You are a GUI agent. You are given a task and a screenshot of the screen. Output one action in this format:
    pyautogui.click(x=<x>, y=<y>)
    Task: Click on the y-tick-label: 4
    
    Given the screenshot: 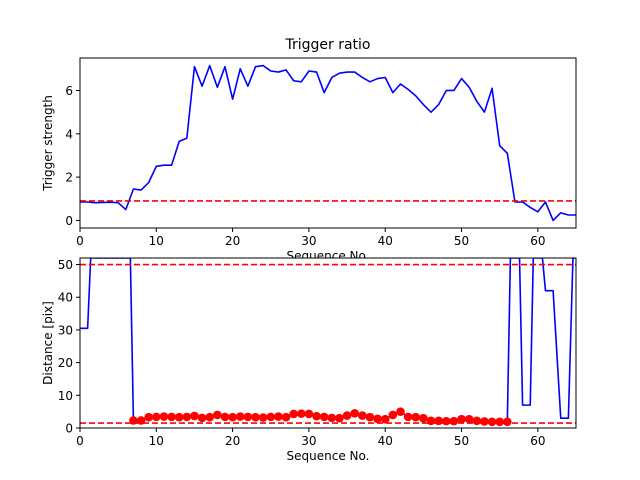 What is the action you would take?
    pyautogui.click(x=69, y=134)
    